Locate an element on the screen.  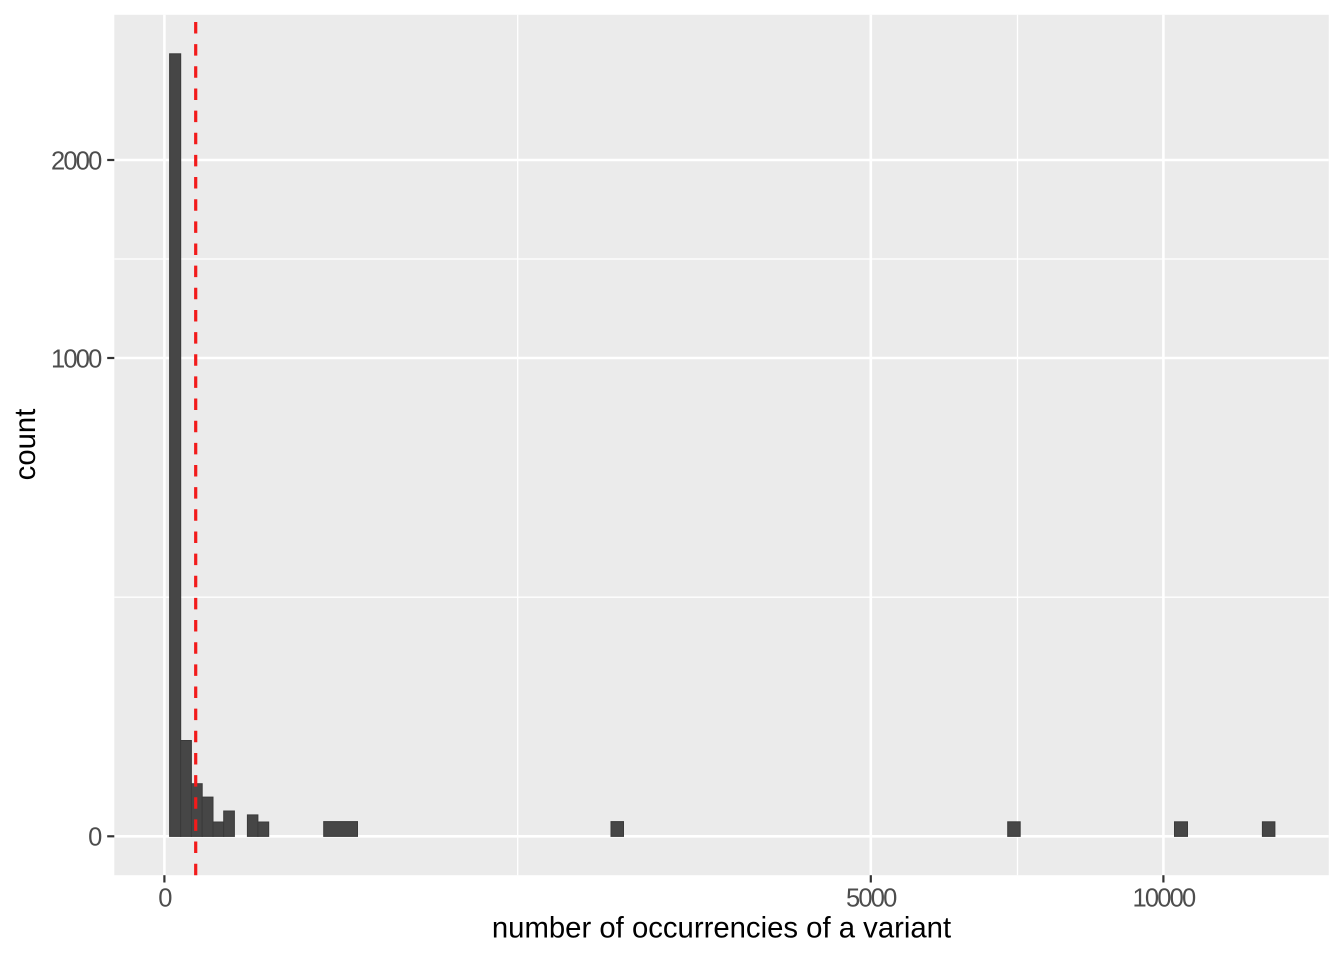
svg-text: count is located at coordinates (25, 445).